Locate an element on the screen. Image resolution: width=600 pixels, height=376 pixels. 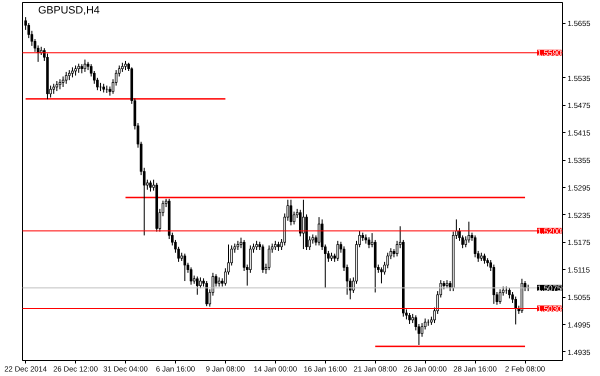
ref-line-label: 1.5590 is located at coordinates (549, 53).